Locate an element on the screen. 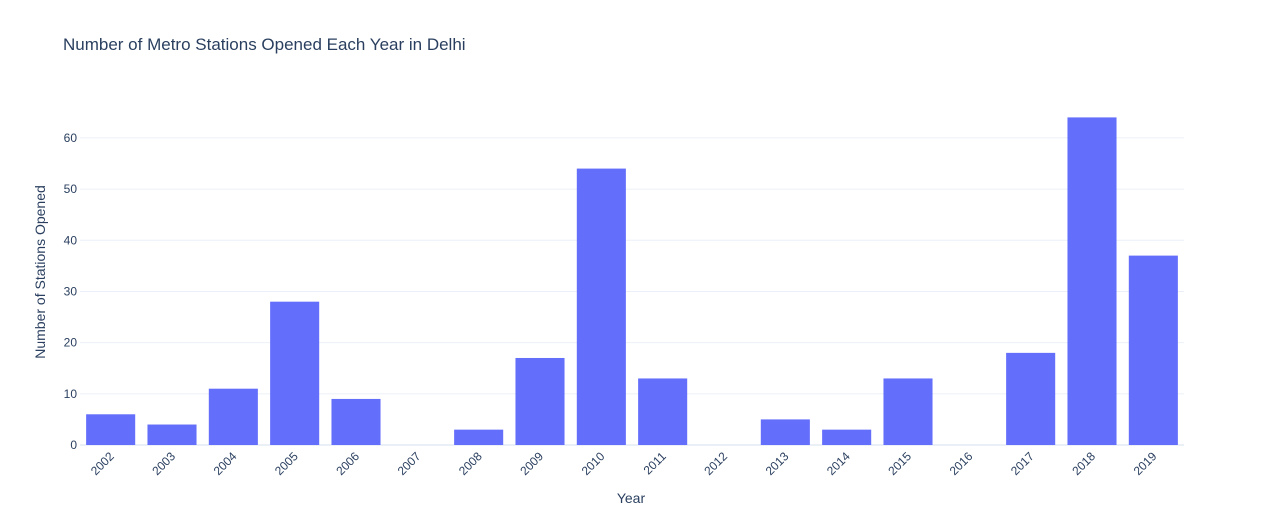 The width and height of the screenshot is (1264, 525). bar-2003 is located at coordinates (172, 434).